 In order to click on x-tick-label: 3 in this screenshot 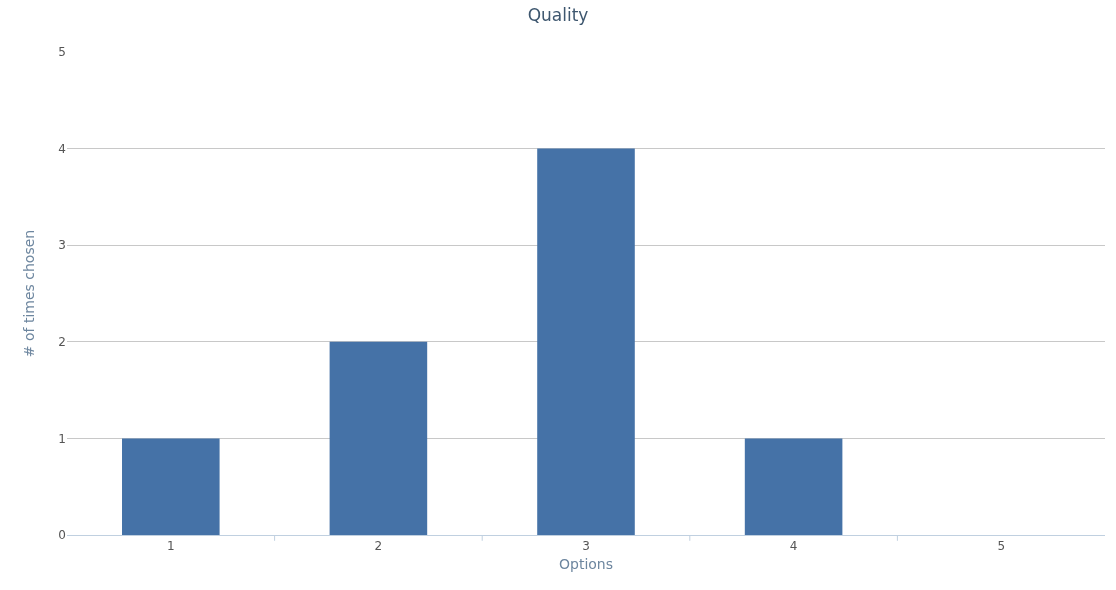, I will do `click(586, 546)`.